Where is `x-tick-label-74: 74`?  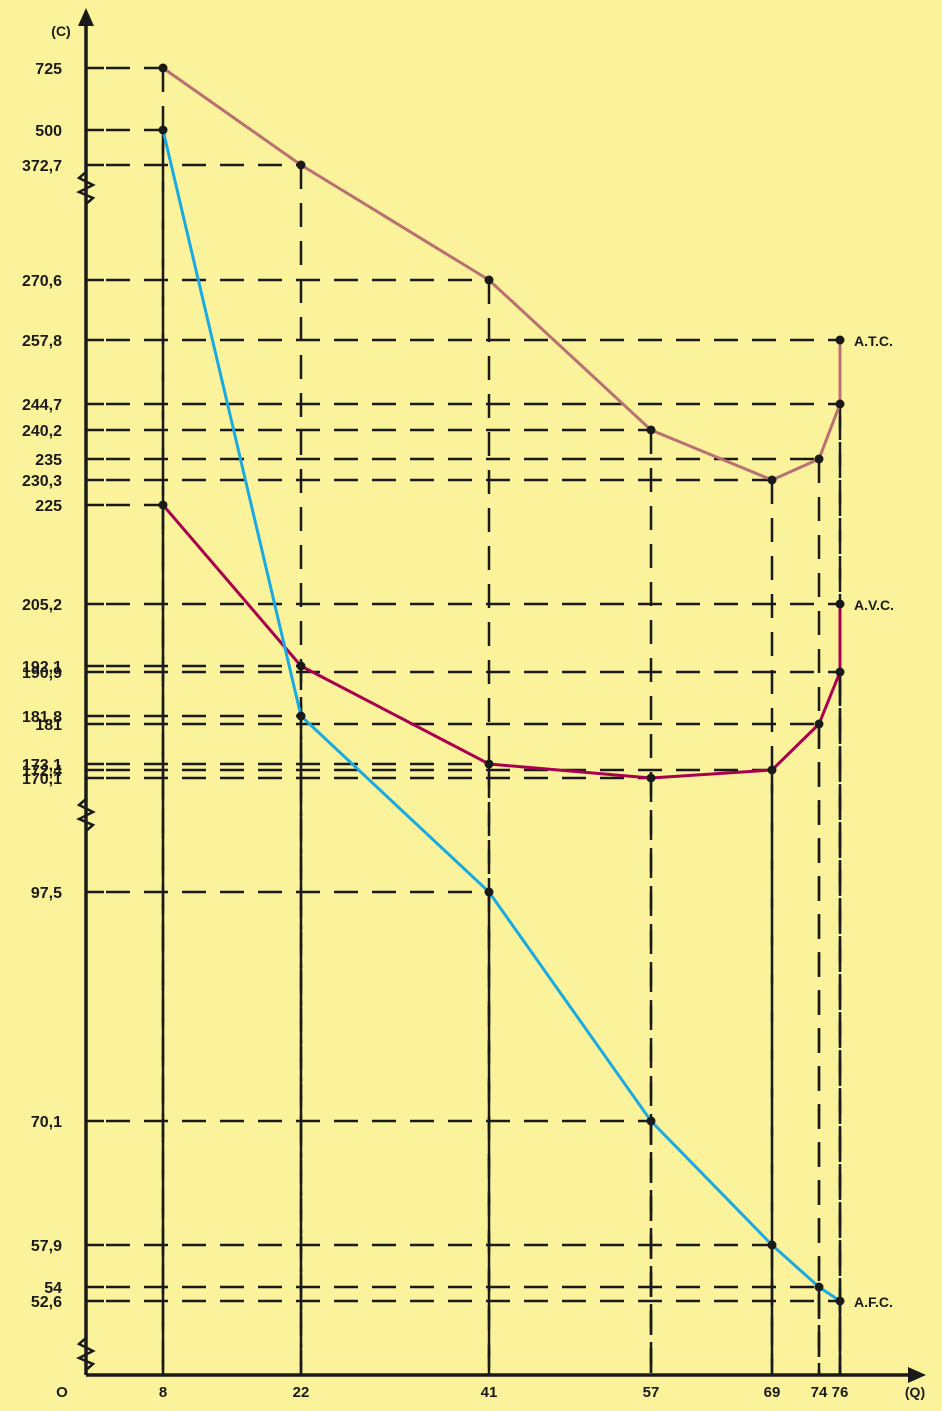
x-tick-label-74: 74 is located at coordinates (819, 1392).